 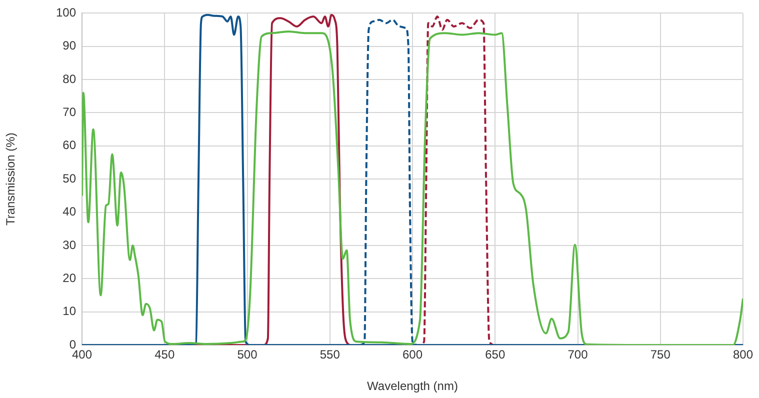 What do you see at coordinates (412, 386) in the screenshot?
I see `x-axis-title: Wavelength (nm)` at bounding box center [412, 386].